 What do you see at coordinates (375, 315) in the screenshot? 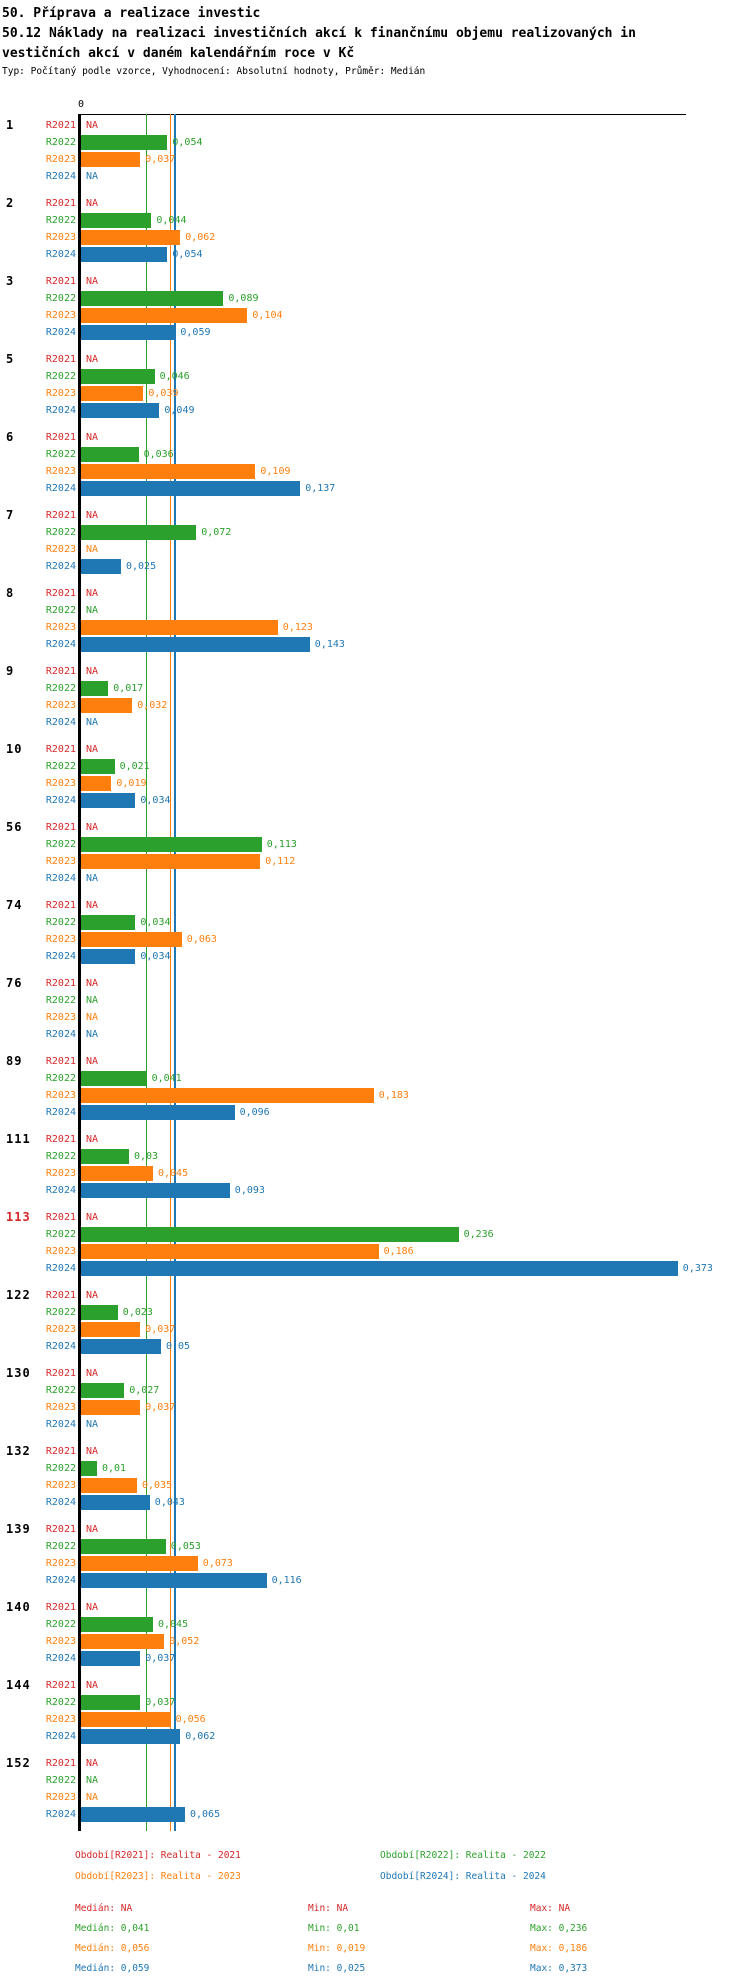
I see `bar-row: R2023 0,104` at bounding box center [375, 315].